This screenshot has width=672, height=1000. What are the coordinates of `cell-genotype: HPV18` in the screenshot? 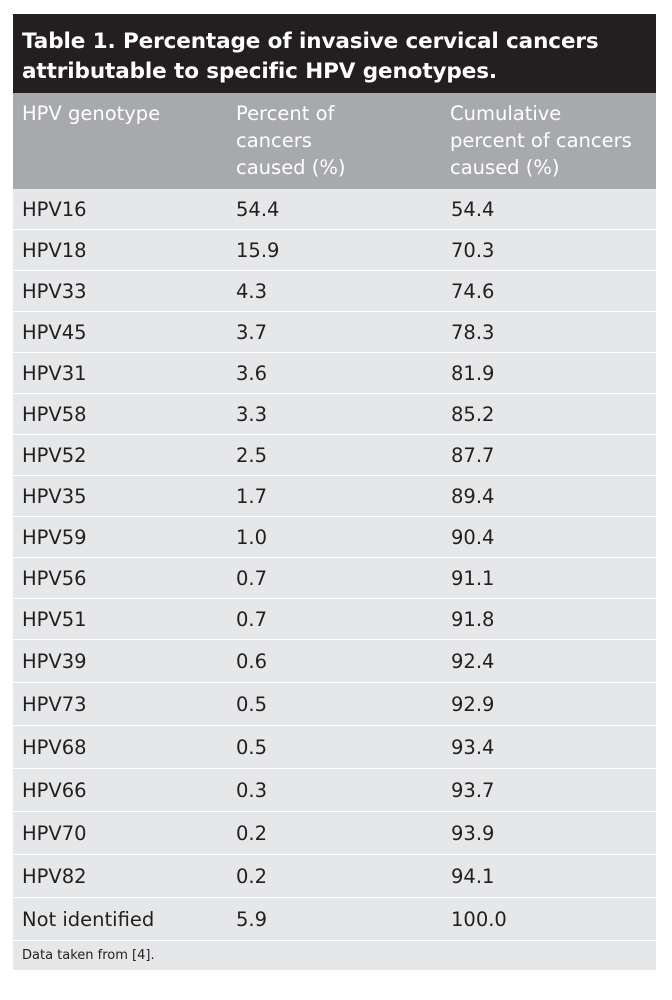 It's located at (54, 250).